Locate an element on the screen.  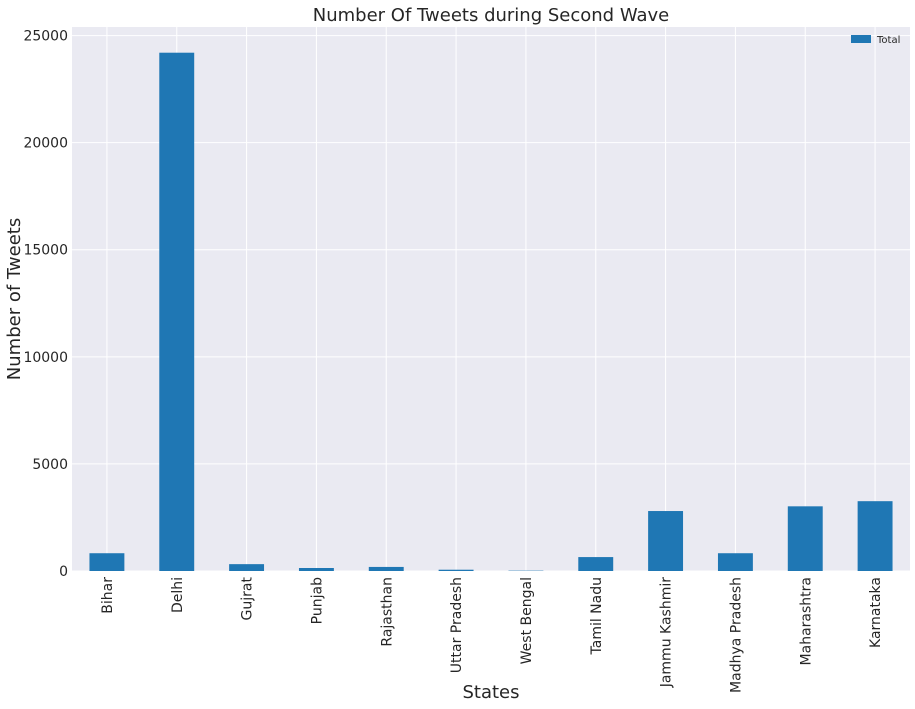
x-tick-label: Karnataka is located at coordinates (876, 612).